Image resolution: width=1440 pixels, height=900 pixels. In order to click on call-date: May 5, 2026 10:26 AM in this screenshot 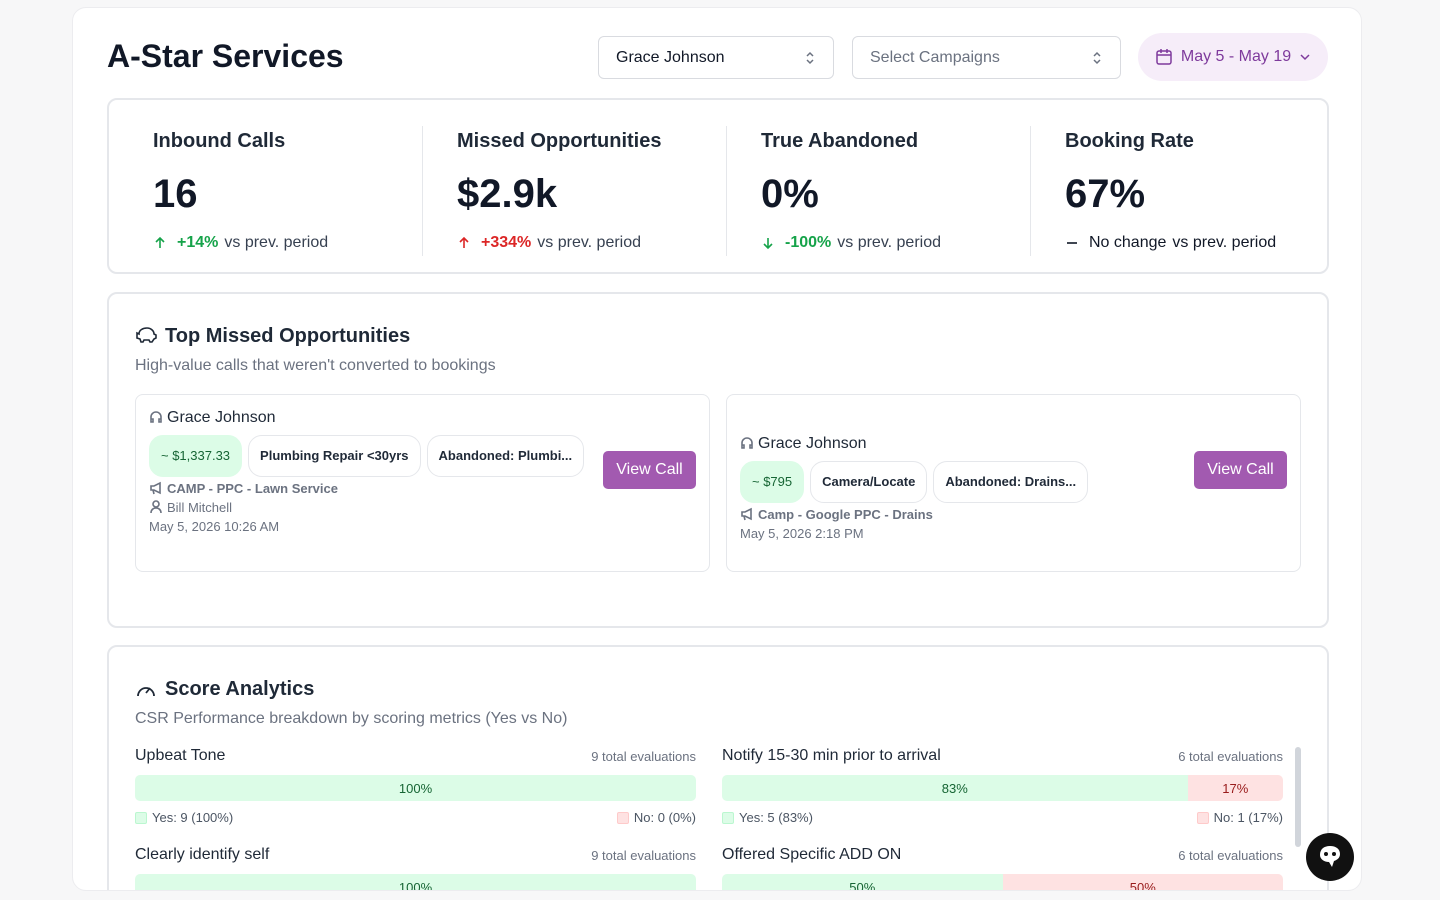, I will do `click(214, 526)`.